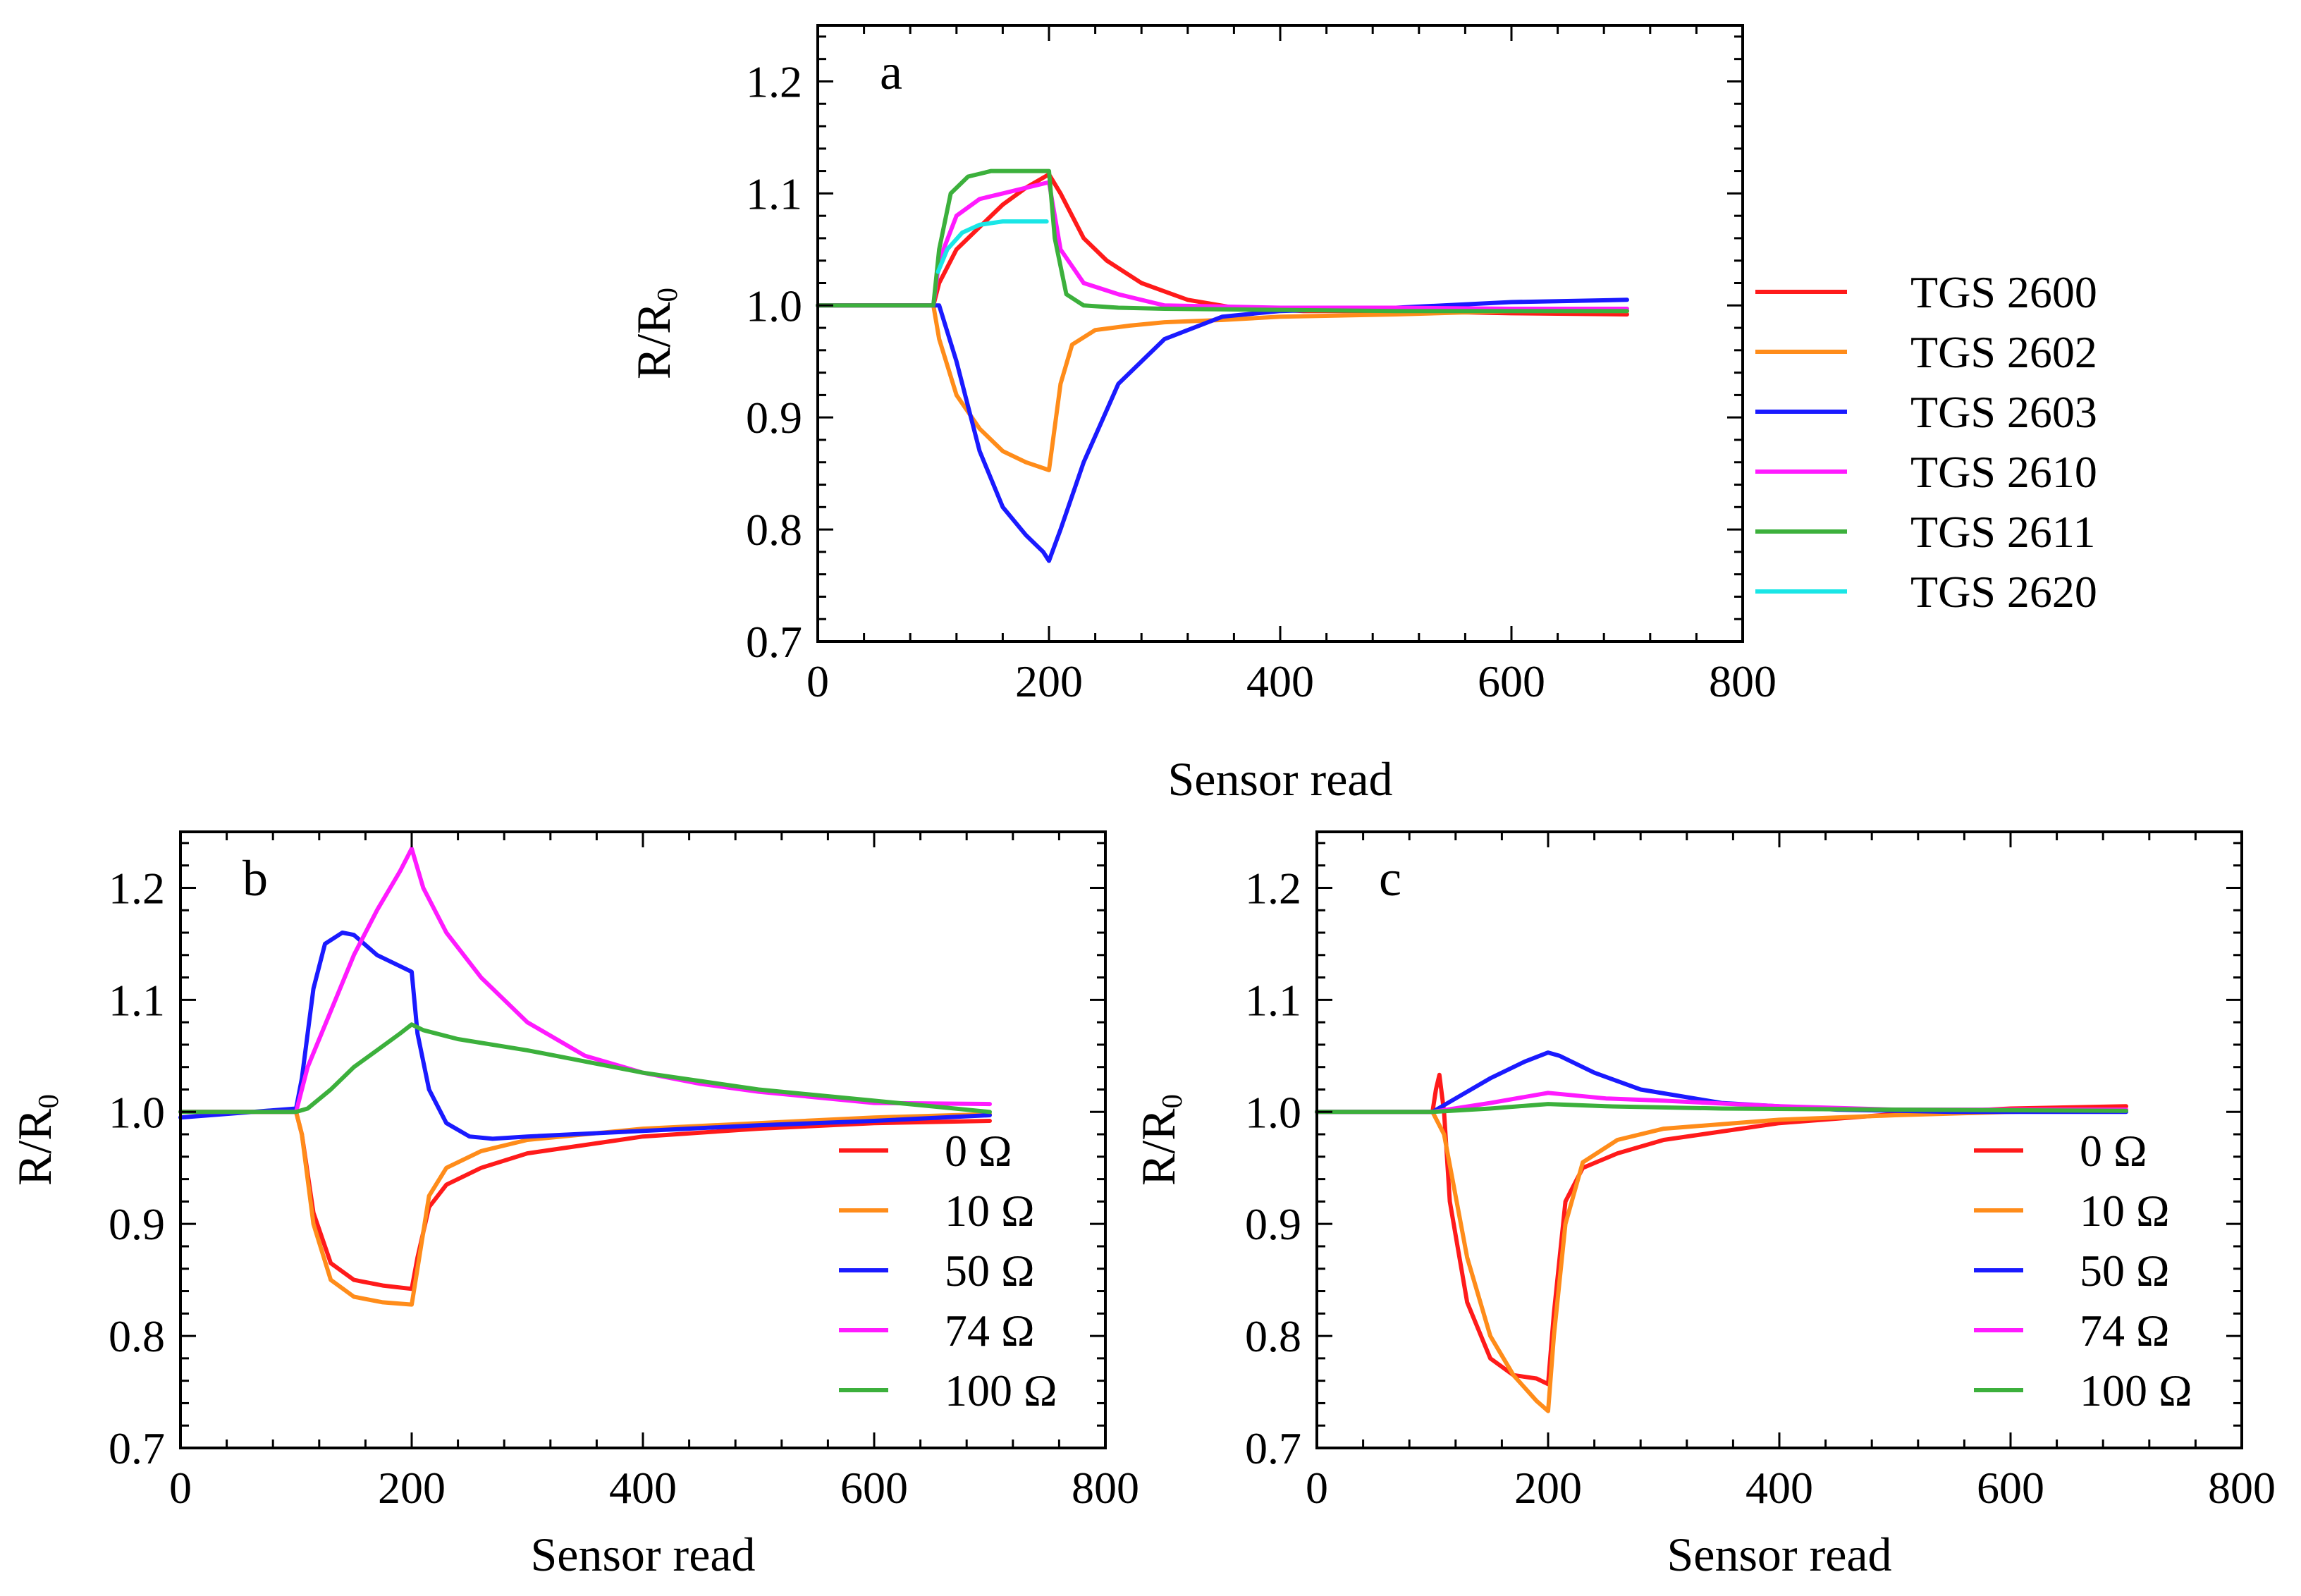 The width and height of the screenshot is (2301, 1596). Describe the element at coordinates (2004, 292) in the screenshot. I see `legend-entry: TGS 2600` at that location.